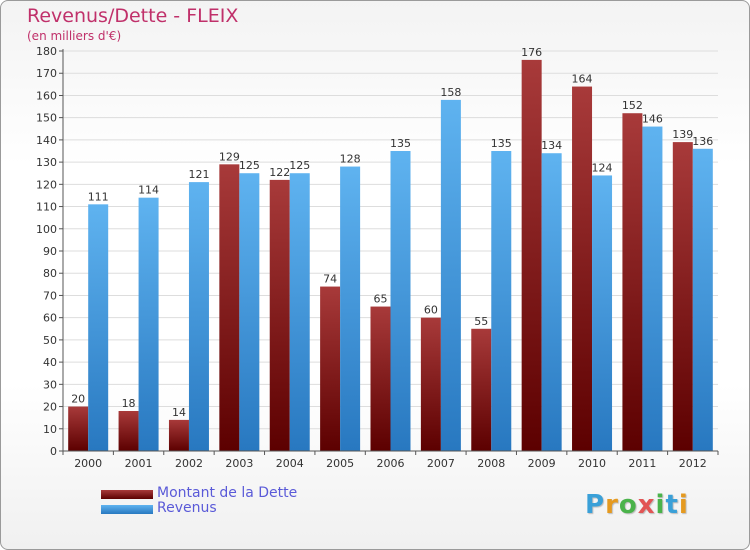 This screenshot has width=750, height=550. Describe the element at coordinates (139, 463) in the screenshot. I see `x-tick-label: 2001` at that location.